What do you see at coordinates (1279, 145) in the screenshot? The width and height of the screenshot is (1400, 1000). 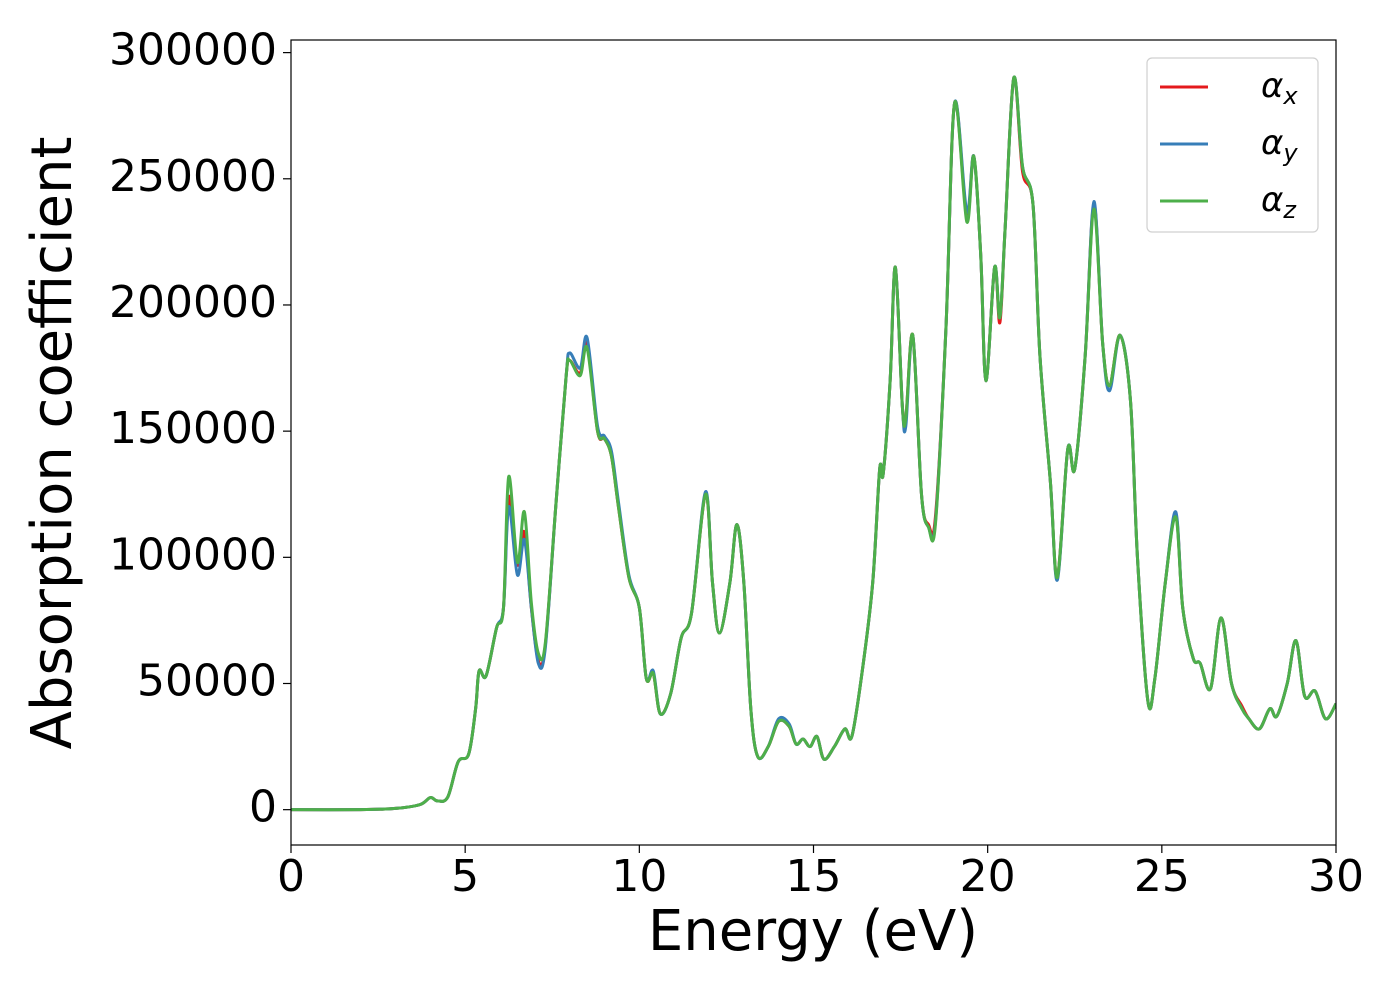 I see `legend-label: αy` at bounding box center [1279, 145].